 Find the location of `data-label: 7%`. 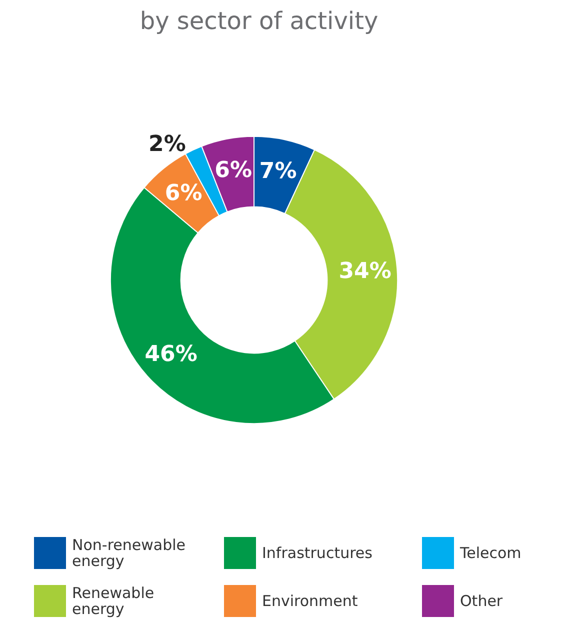

data-label: 7% is located at coordinates (278, 171).